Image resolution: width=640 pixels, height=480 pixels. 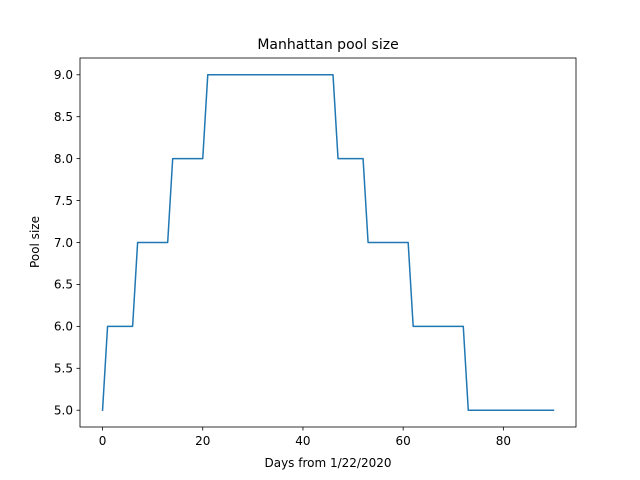 What do you see at coordinates (63, 75) in the screenshot?
I see `y-tick-label: 9.0` at bounding box center [63, 75].